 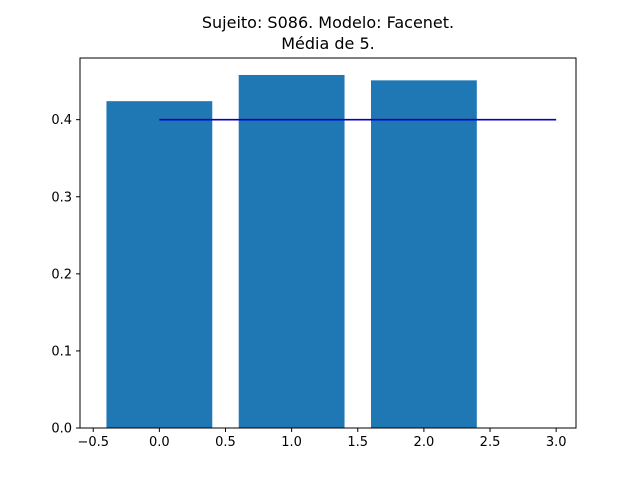 What do you see at coordinates (357, 442) in the screenshot?
I see `x-tick-label-4: 1.5` at bounding box center [357, 442].